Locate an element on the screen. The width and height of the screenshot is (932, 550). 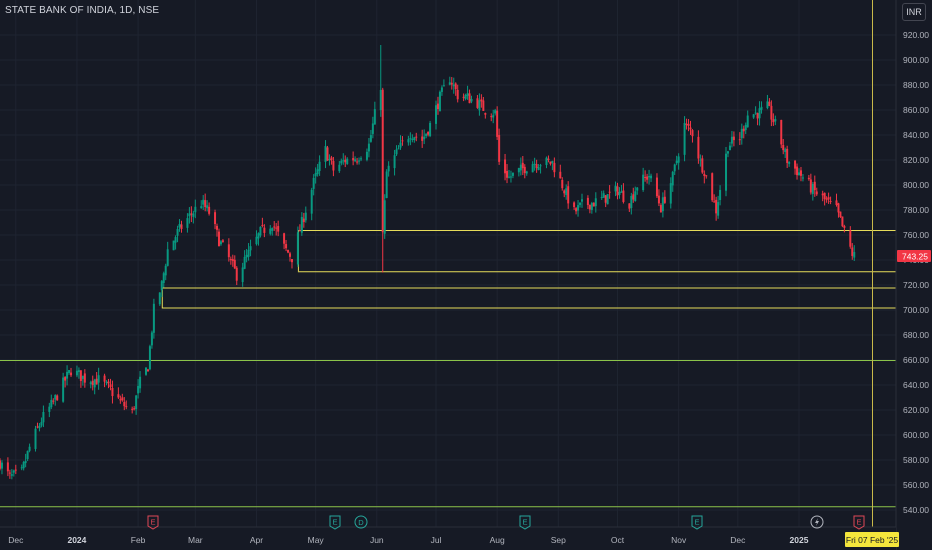
time-tick-label: May is located at coordinates (316, 540).